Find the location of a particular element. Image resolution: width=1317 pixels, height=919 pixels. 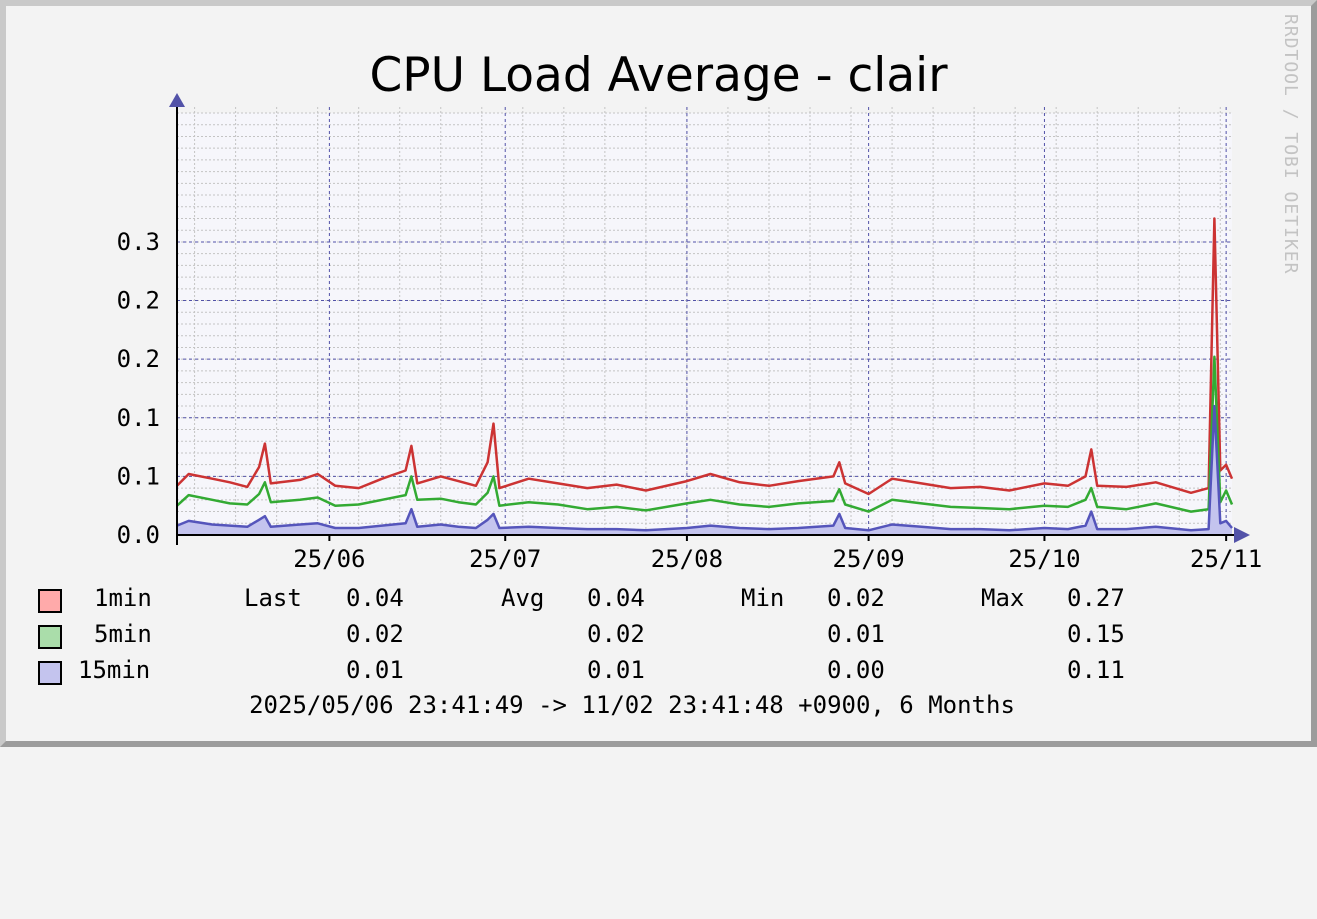

legend-value-last: 0.02 is located at coordinates (375, 634).